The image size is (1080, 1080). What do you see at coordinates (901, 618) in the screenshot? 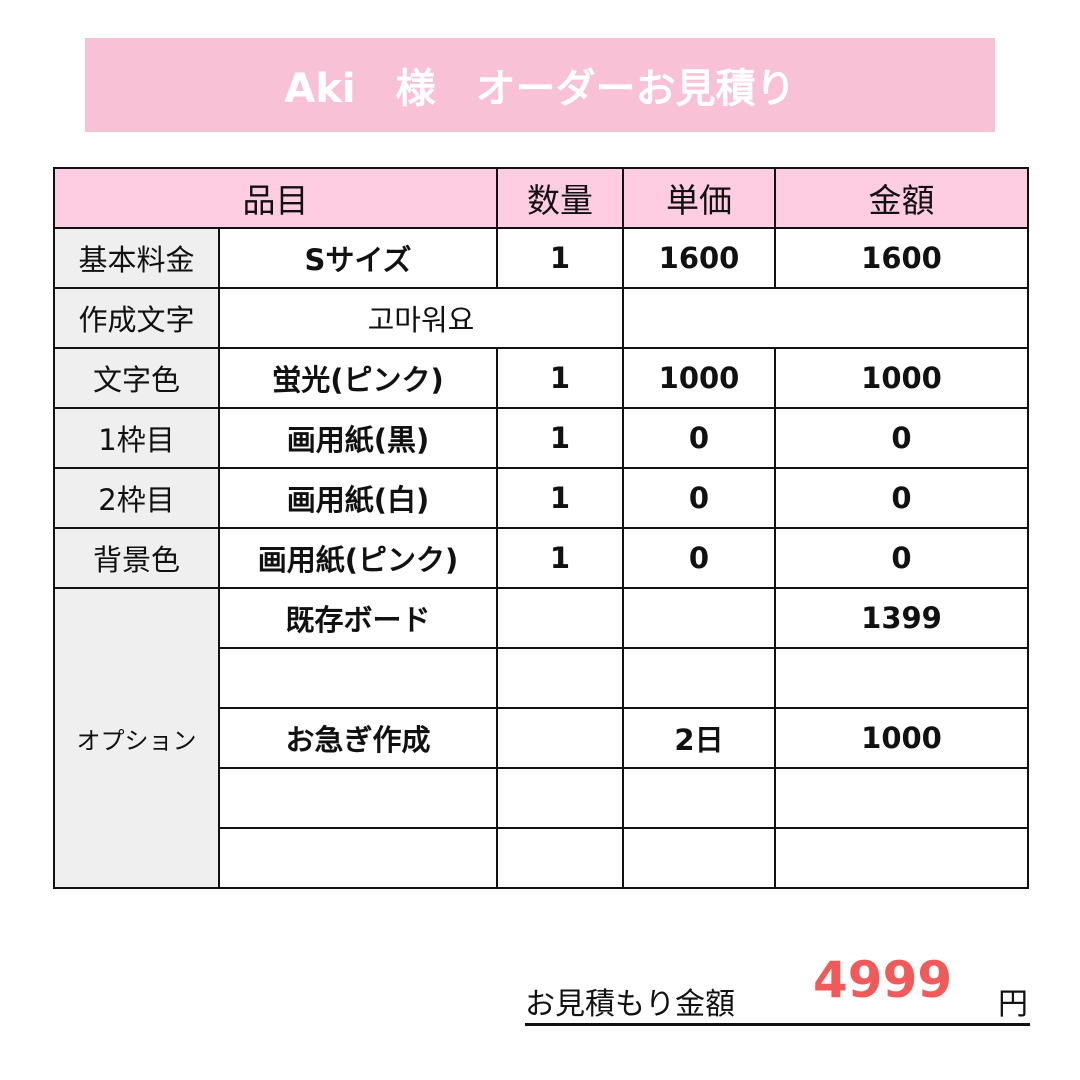
I see `amount-cell: 1399` at bounding box center [901, 618].